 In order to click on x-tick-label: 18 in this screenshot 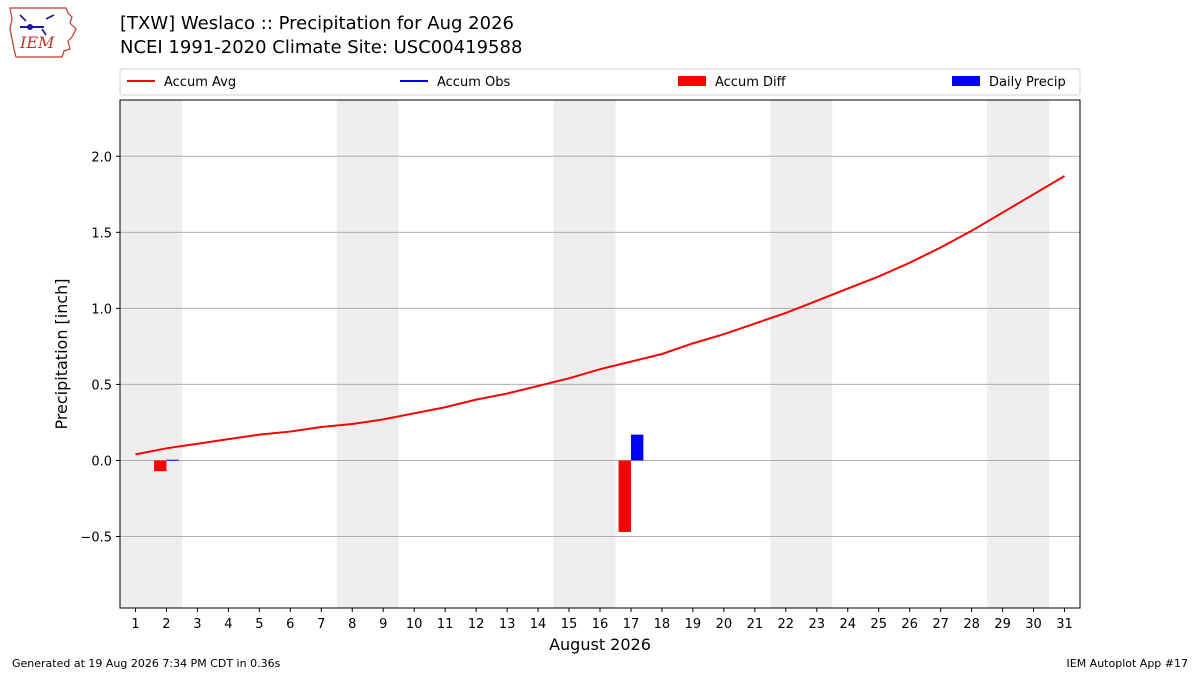, I will do `click(662, 624)`.